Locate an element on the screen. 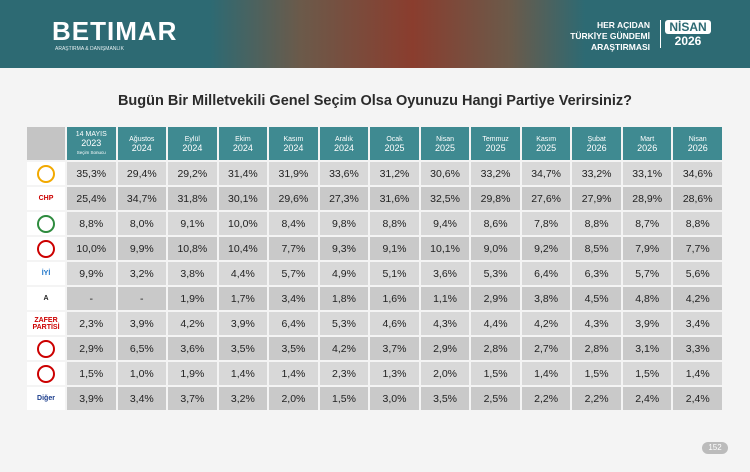 This screenshot has width=750, height=472. value-cell: 29,6% is located at coordinates (293, 198).